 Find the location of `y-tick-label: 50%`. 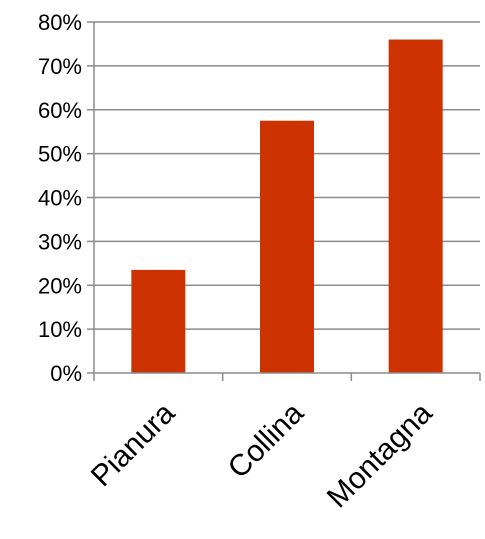

y-tick-label: 50% is located at coordinates (60, 154).